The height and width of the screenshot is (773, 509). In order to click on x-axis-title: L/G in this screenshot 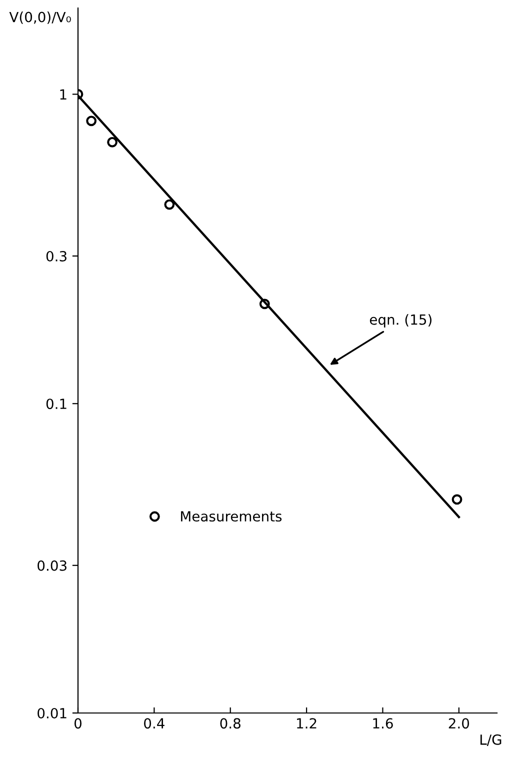, I will do `click(491, 740)`.